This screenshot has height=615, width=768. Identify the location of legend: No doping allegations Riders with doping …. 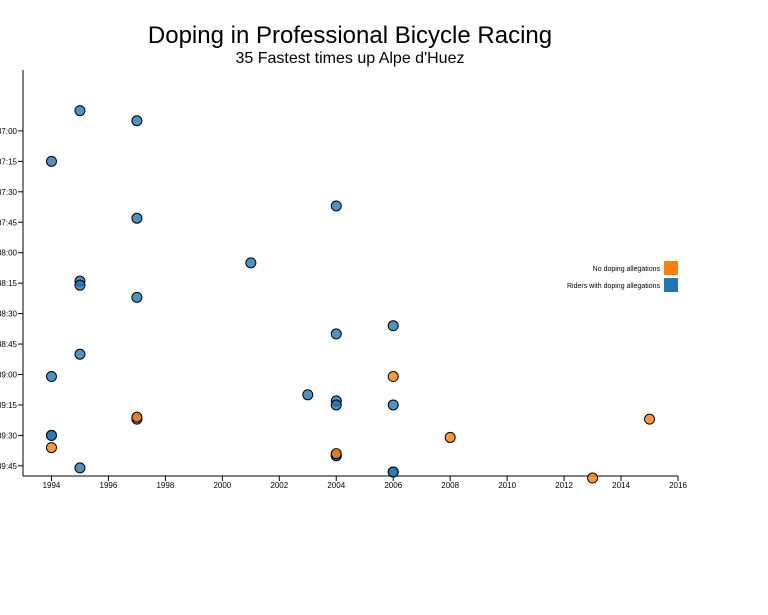
(622, 276).